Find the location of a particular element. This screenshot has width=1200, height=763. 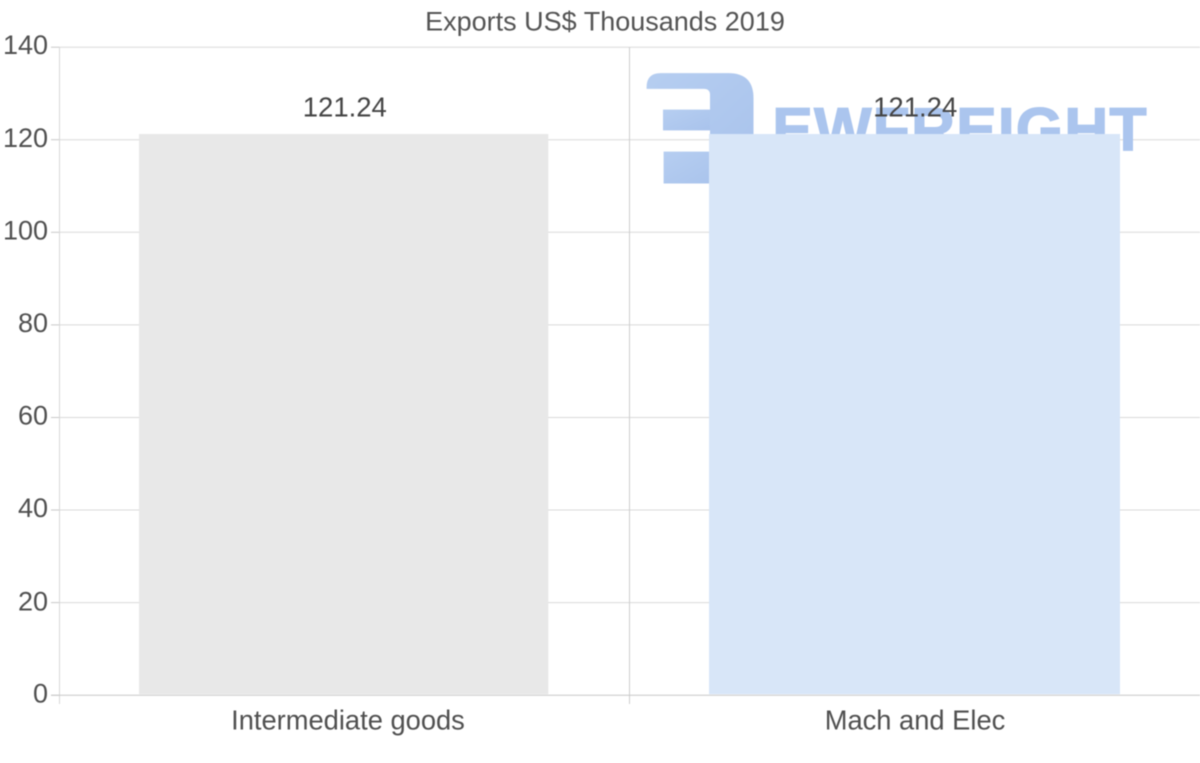

svg-text: Exports US$ Thousands 2019 is located at coordinates (605, 22).